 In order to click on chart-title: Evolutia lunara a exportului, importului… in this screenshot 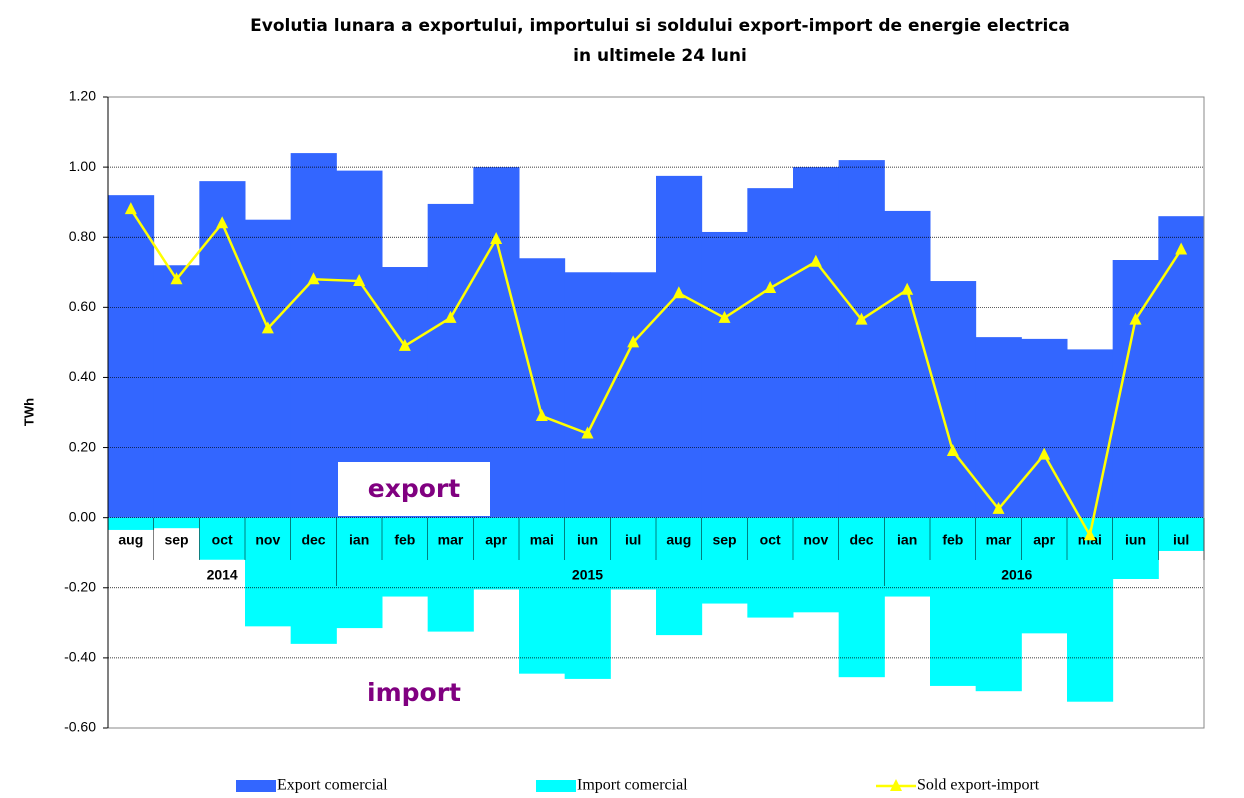, I will do `click(660, 26)`.